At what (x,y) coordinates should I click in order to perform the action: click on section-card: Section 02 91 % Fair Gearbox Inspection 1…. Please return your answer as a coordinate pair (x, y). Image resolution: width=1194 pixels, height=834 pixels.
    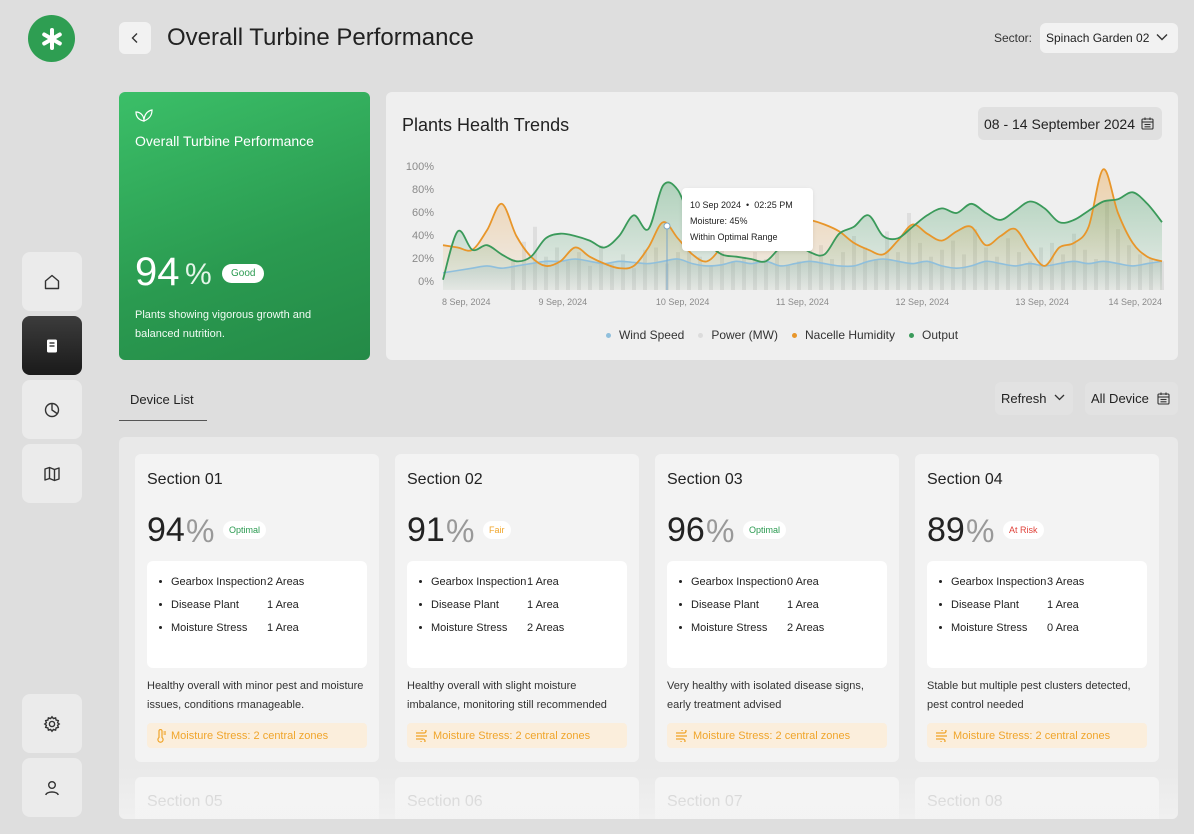
    Looking at the image, I should click on (517, 608).